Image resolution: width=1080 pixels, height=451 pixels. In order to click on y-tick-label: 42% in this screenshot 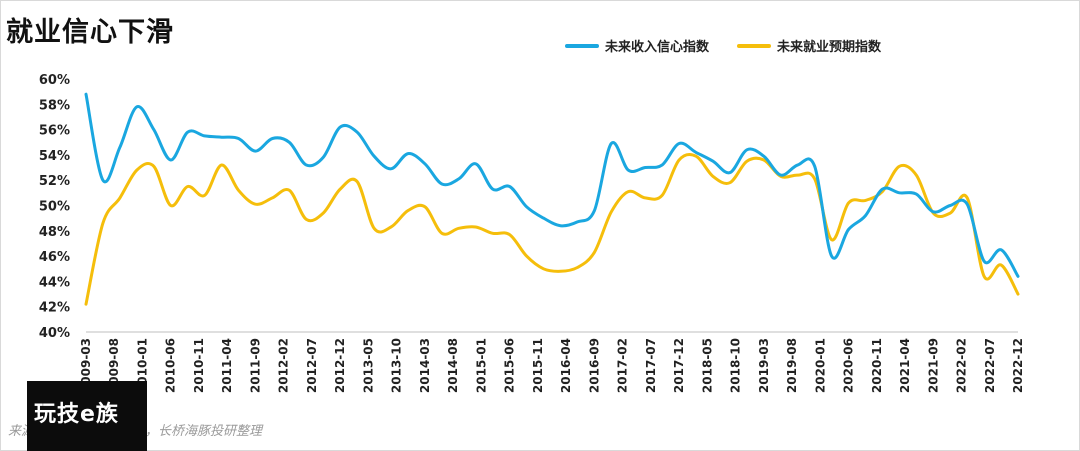, I will do `click(54, 308)`.